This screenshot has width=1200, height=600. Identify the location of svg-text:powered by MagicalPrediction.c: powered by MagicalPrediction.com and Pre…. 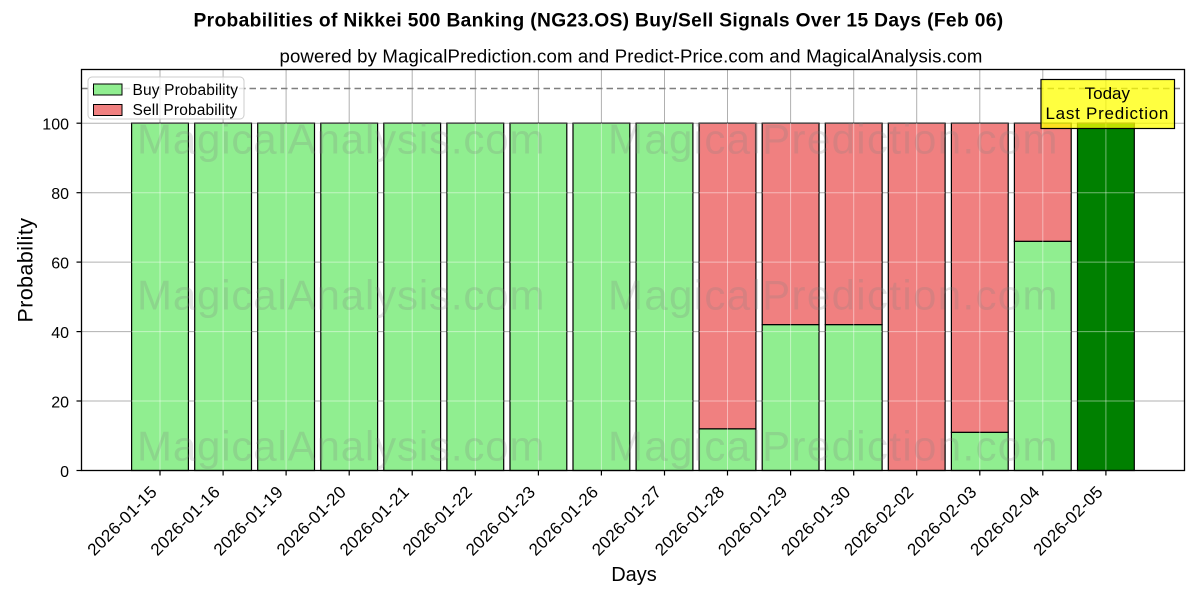
(630, 56).